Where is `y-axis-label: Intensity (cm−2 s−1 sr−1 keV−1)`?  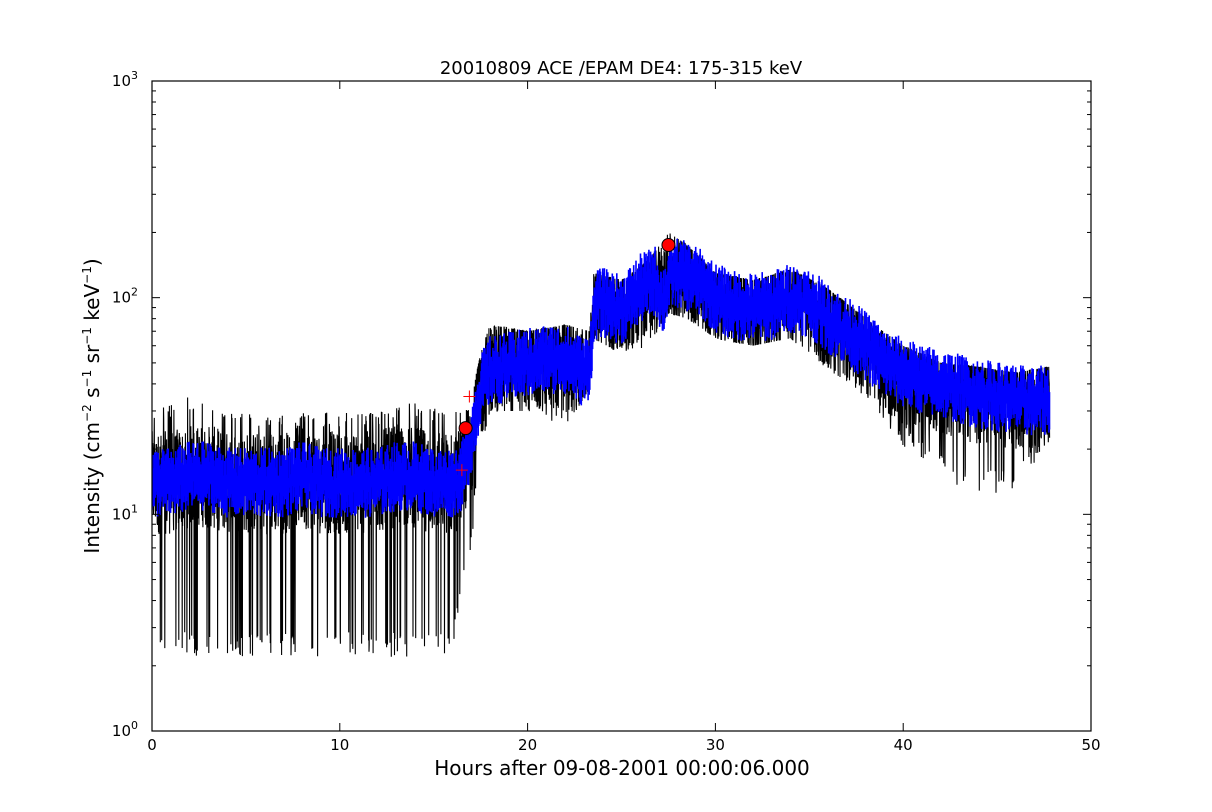 y-axis-label: Intensity (cm−2 s−1 sr−1 keV−1) is located at coordinates (92, 405).